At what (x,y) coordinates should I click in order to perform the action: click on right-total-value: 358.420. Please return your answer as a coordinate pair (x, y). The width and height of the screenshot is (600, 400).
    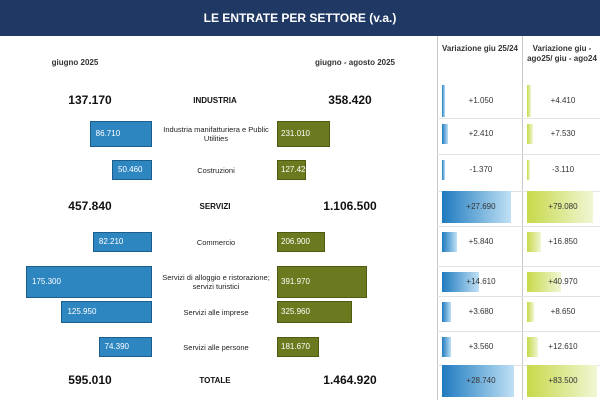
    Looking at the image, I should click on (350, 100).